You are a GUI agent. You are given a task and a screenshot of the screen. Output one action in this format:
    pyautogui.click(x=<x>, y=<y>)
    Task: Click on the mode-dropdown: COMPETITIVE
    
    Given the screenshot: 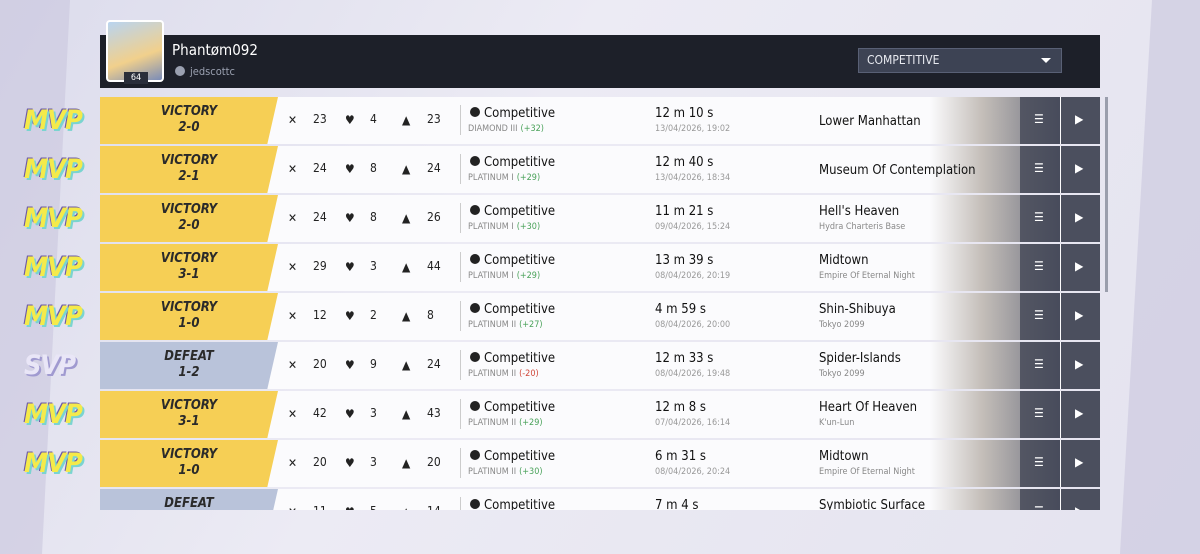 What is the action you would take?
    pyautogui.click(x=960, y=60)
    